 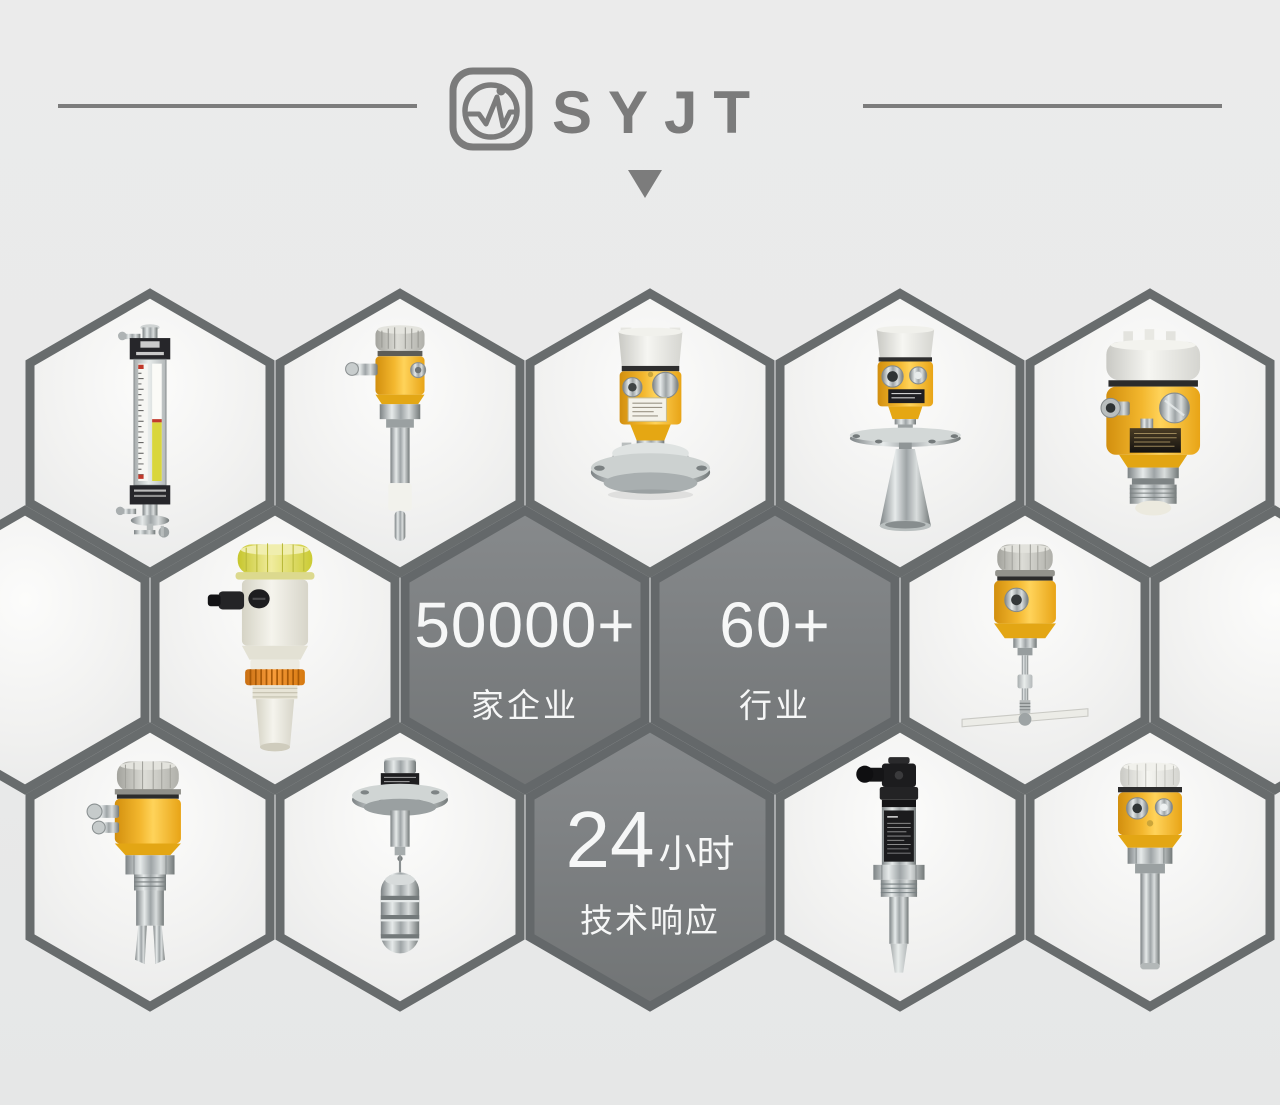 I want to click on rf-admittance-level-switch-icon, so click(x=386, y=433).